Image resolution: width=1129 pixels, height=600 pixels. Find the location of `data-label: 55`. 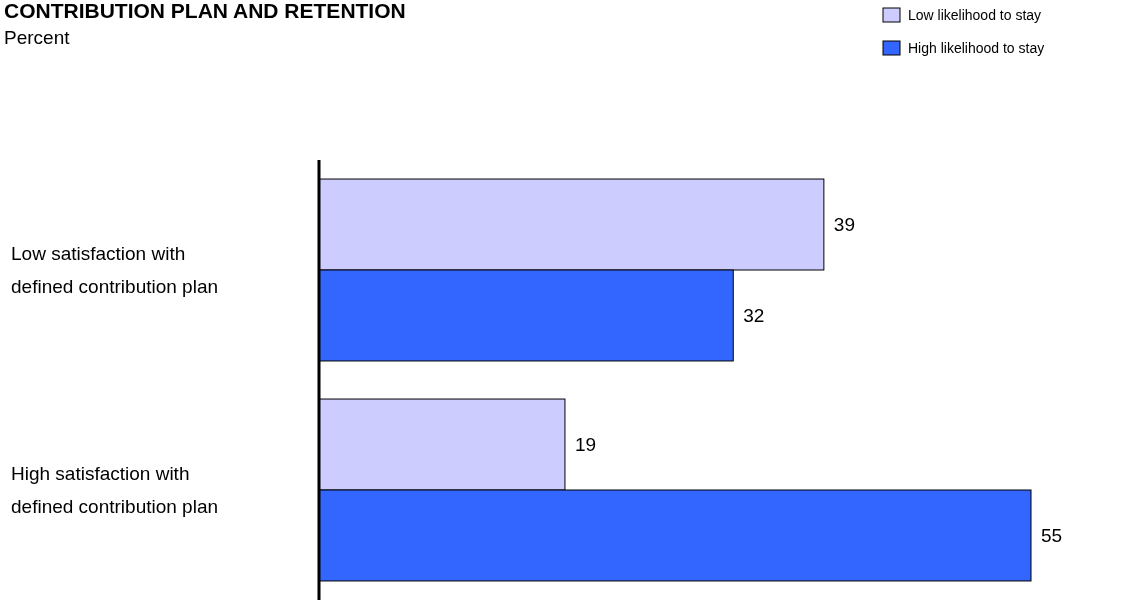

data-label: 55 is located at coordinates (1052, 536).